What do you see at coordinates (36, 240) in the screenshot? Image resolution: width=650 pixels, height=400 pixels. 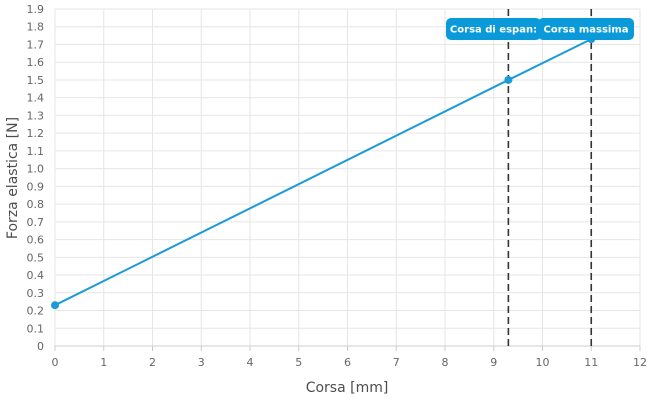 I see `y-tick-label: 0.6` at bounding box center [36, 240].